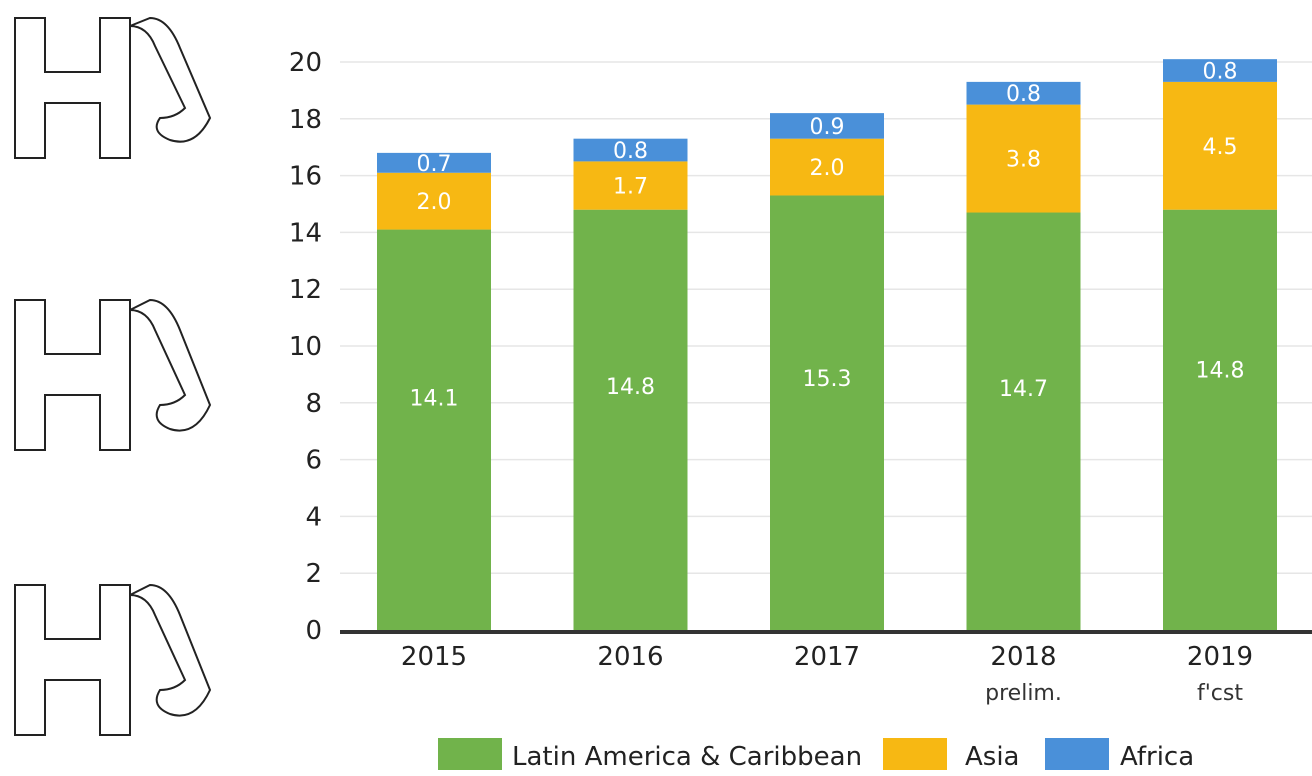 This screenshot has height=776, width=1312. Describe the element at coordinates (113, 87) in the screenshot. I see `logo-mark-top` at that location.